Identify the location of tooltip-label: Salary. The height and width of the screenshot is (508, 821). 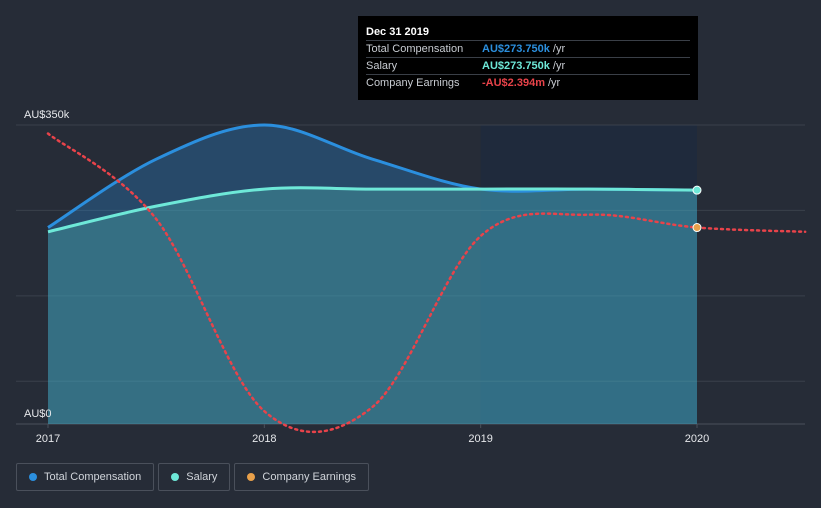
(382, 66).